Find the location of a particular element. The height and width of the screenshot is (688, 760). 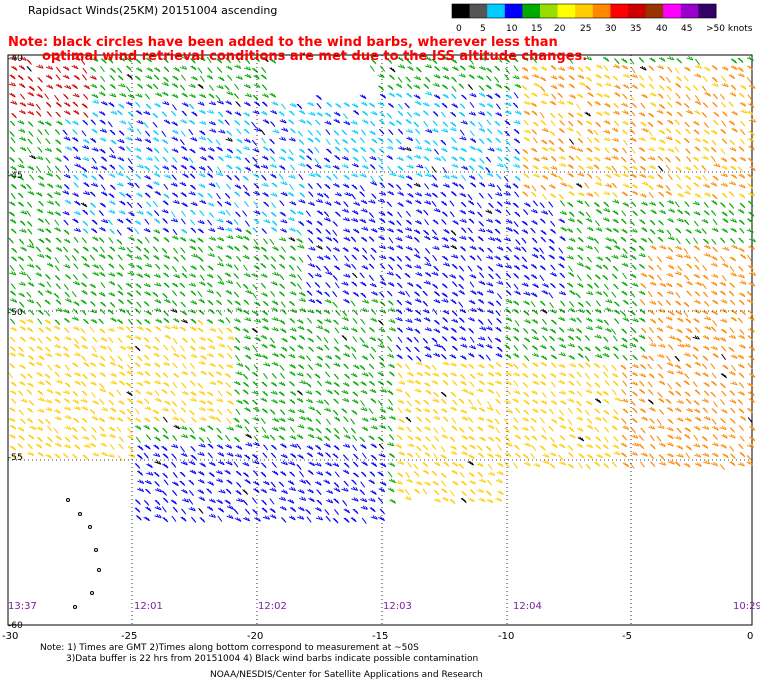

legend-swatch is located at coordinates (584, 11).